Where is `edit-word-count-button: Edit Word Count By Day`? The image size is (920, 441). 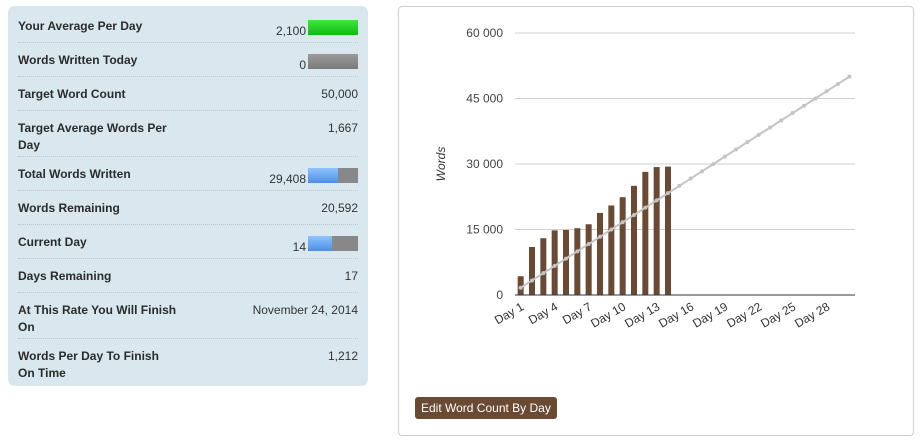 edit-word-count-button: Edit Word Count By Day is located at coordinates (486, 408).